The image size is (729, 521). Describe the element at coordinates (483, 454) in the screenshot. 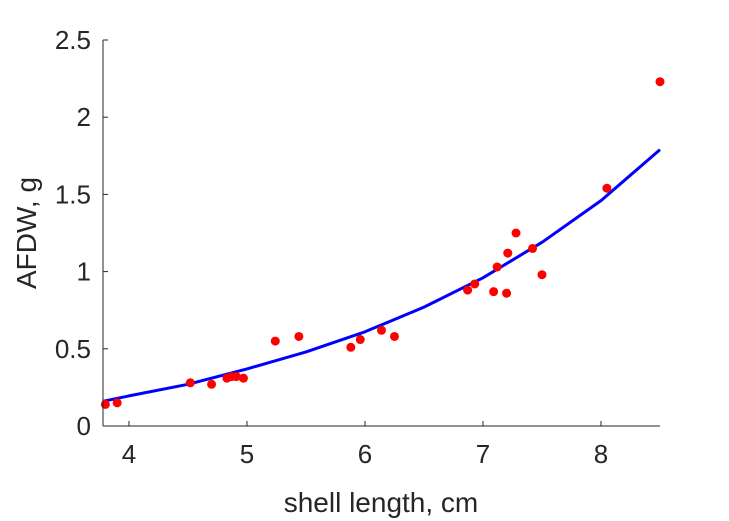

I see `x-tick-label: 7` at that location.